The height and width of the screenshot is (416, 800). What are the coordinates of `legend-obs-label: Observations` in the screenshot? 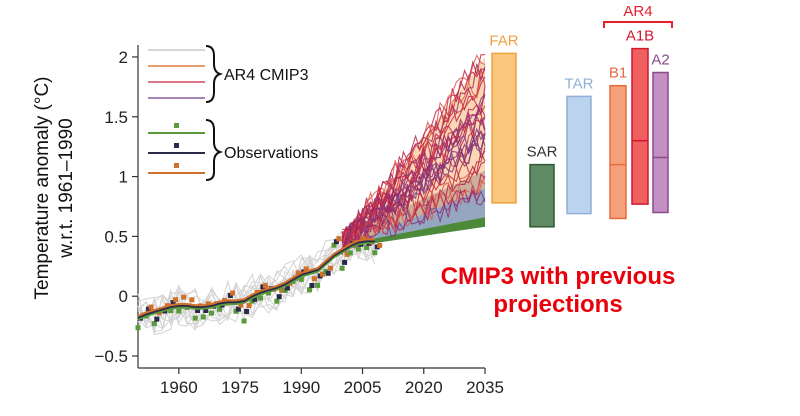 It's located at (271, 153).